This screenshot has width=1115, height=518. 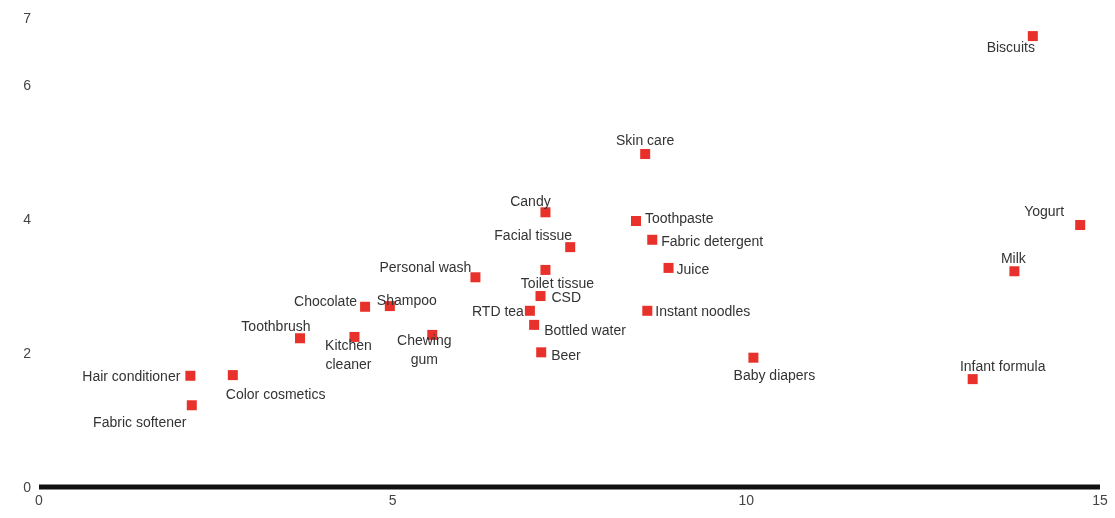 What do you see at coordinates (39, 499) in the screenshot?
I see `x-tick-label: 0` at bounding box center [39, 499].